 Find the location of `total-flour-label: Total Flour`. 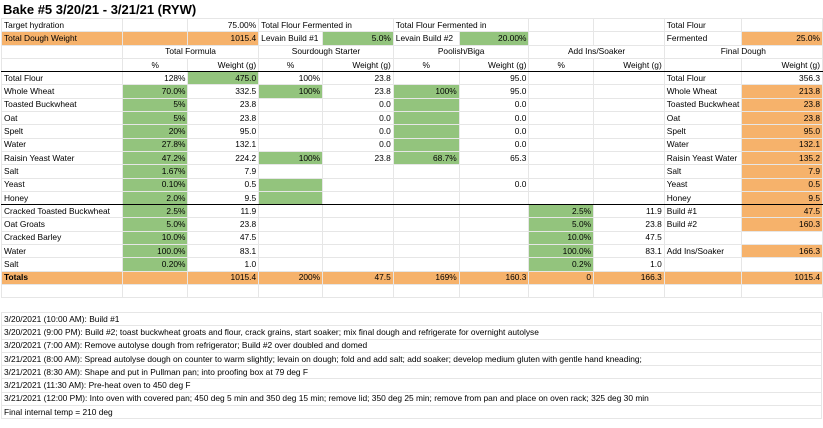

total-flour-label: Total Flour is located at coordinates (703, 25).